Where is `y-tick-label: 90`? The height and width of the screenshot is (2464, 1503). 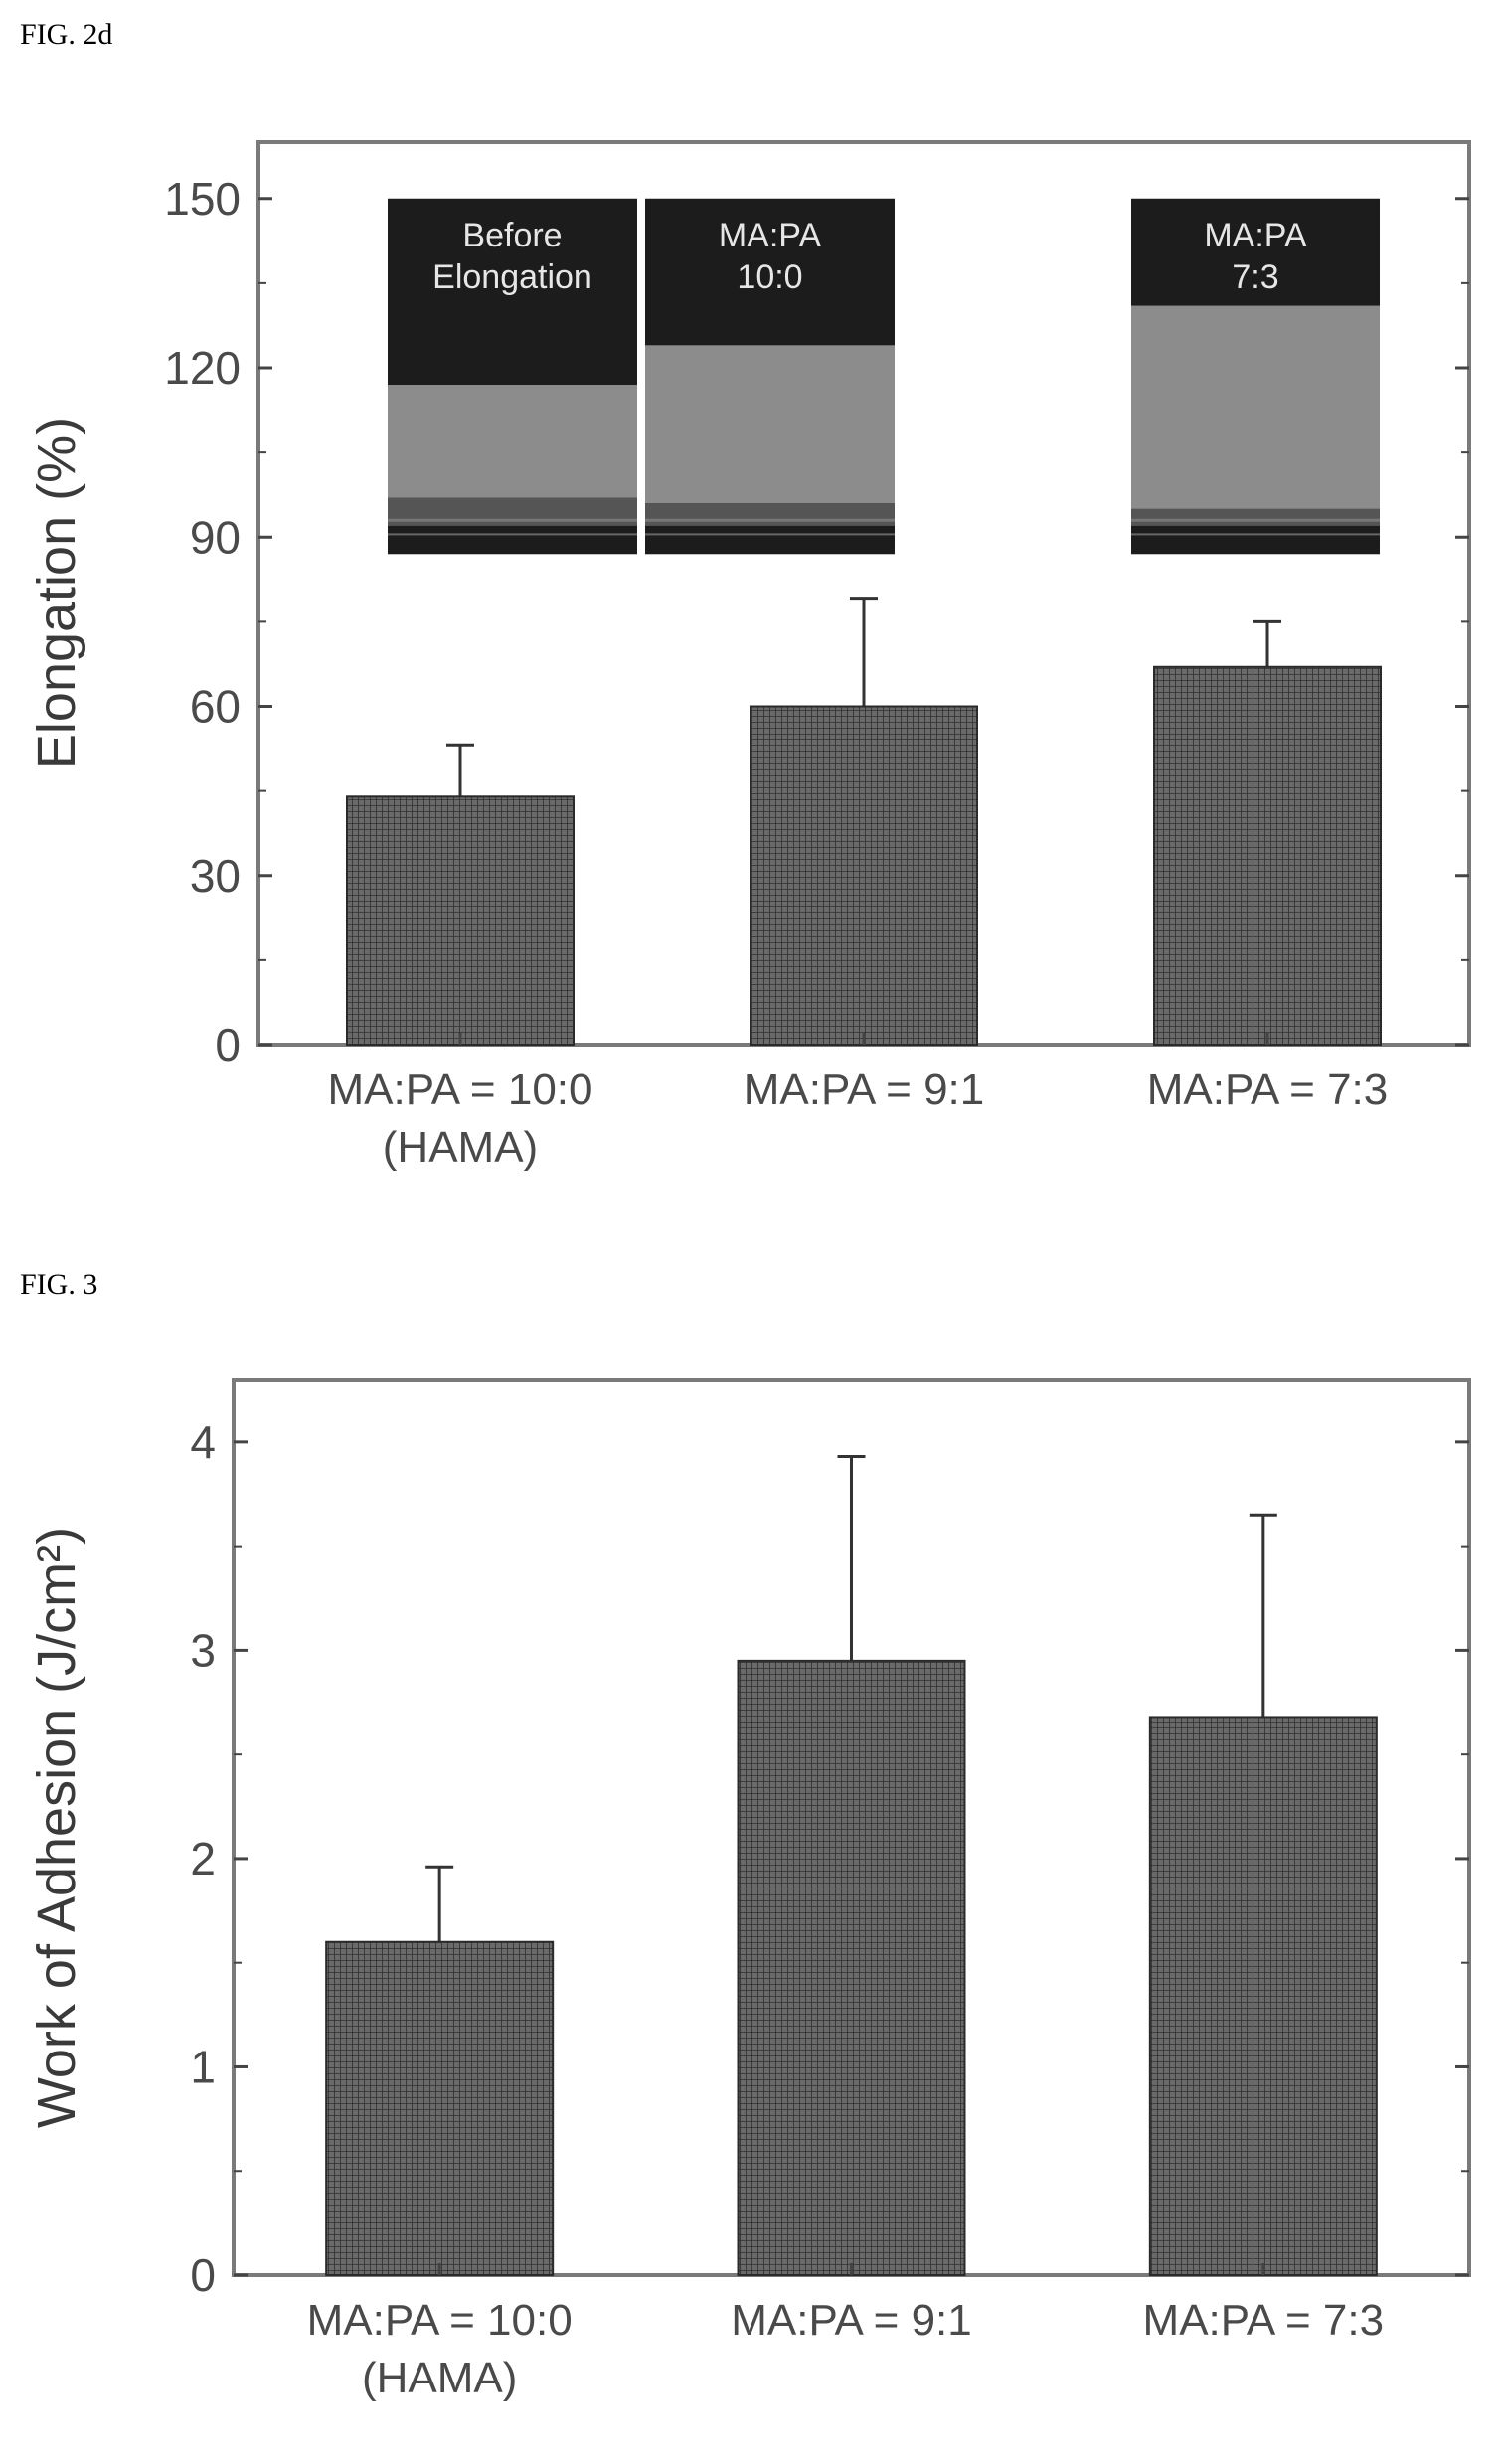 y-tick-label: 90 is located at coordinates (215, 537).